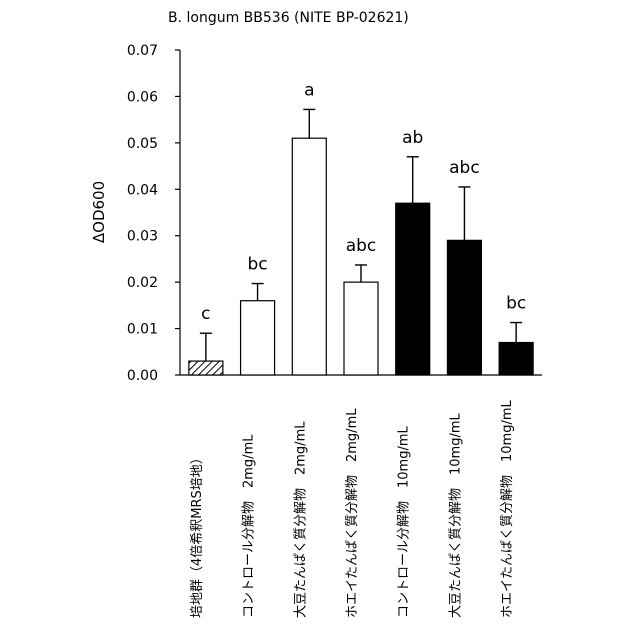 The image size is (640, 640). I want to click on y-tick-label: 0.03, so click(142, 237).